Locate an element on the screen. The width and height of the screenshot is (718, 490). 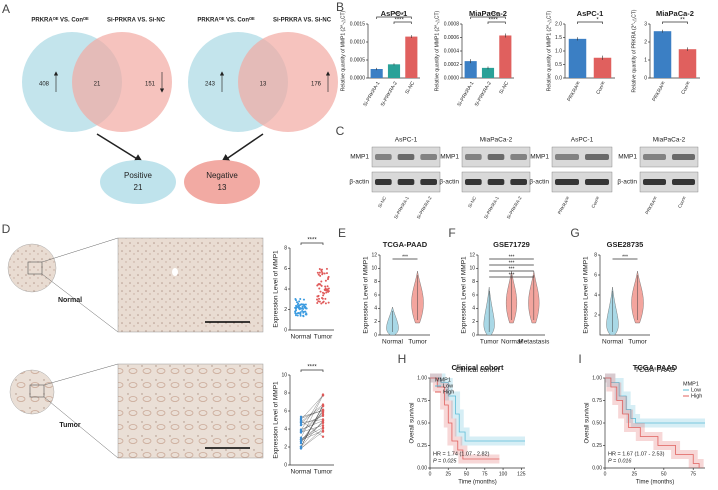
y-tick-label: 0.0006 is located at coordinates (452, 38).